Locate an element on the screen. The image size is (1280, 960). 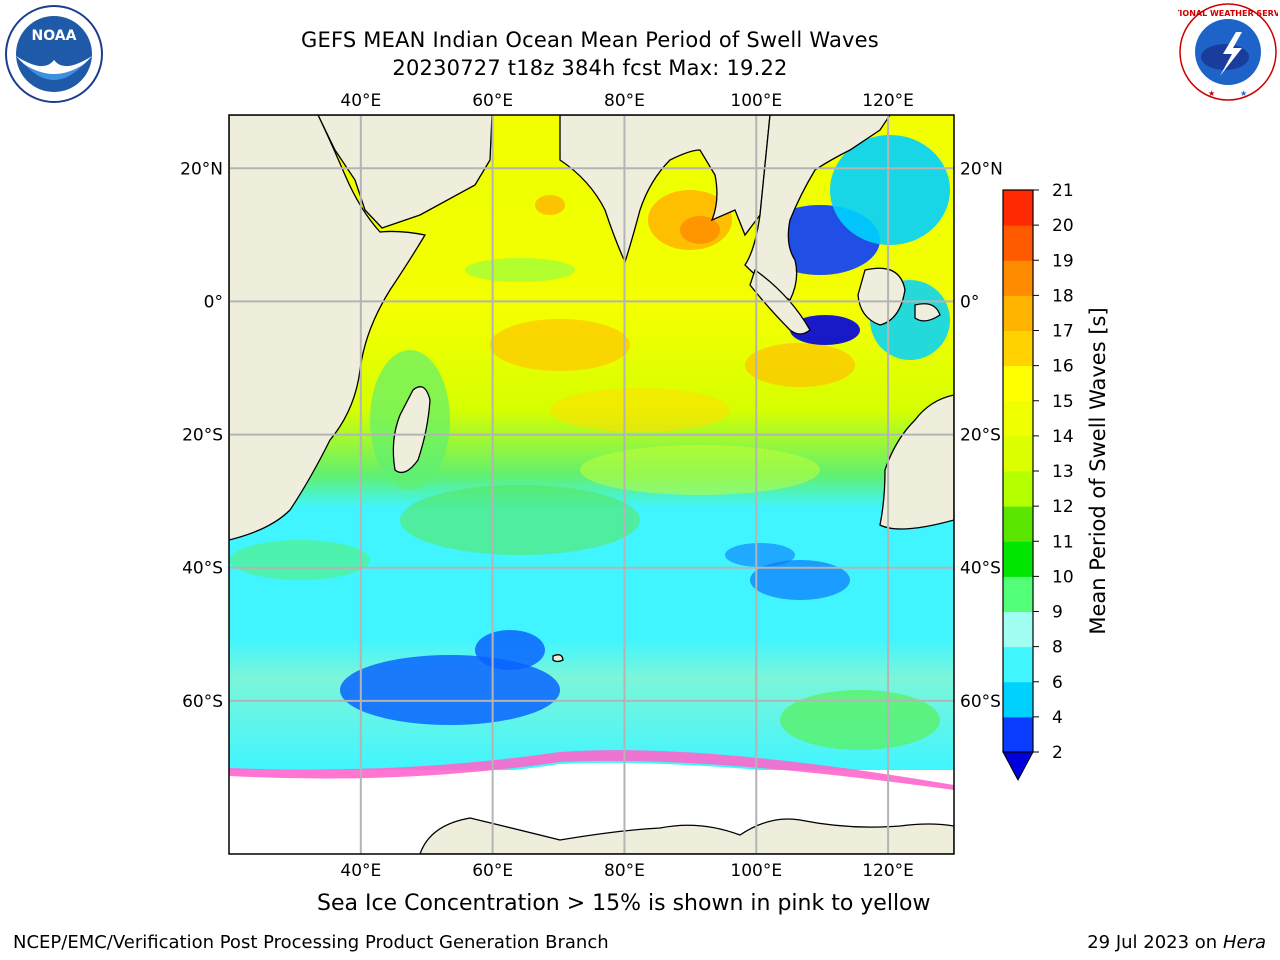
colorbar-tick-label-15: 15 is located at coordinates (1063, 402).